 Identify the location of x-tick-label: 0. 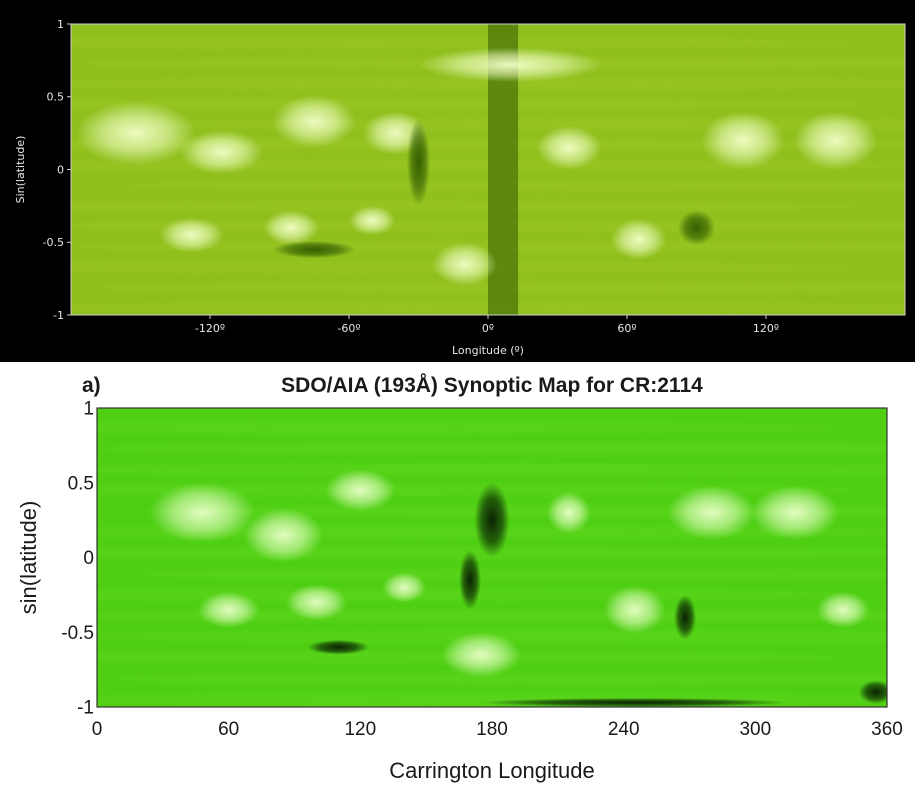
(97, 729).